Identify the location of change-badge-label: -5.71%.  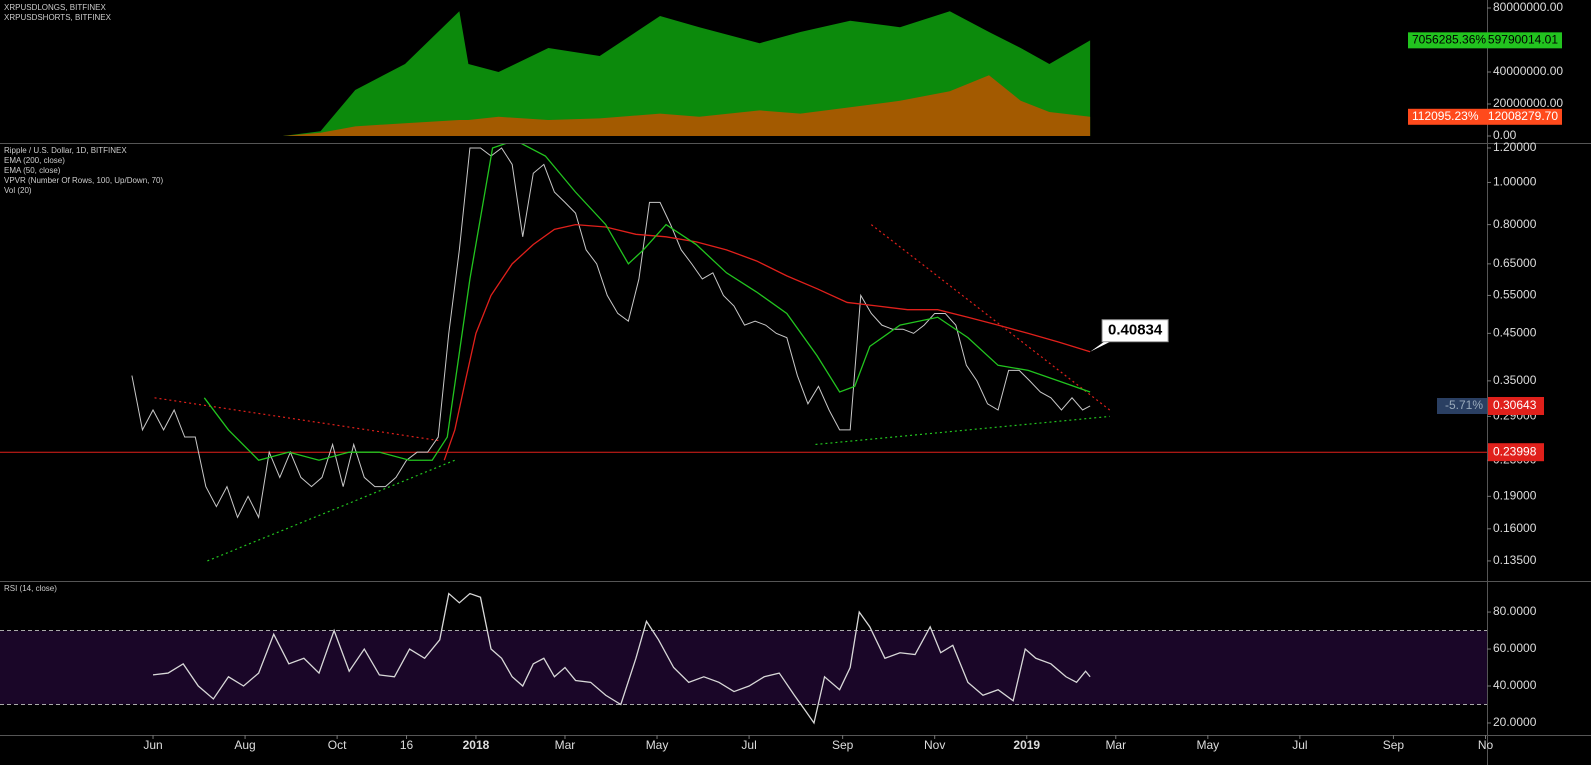
(1464, 405).